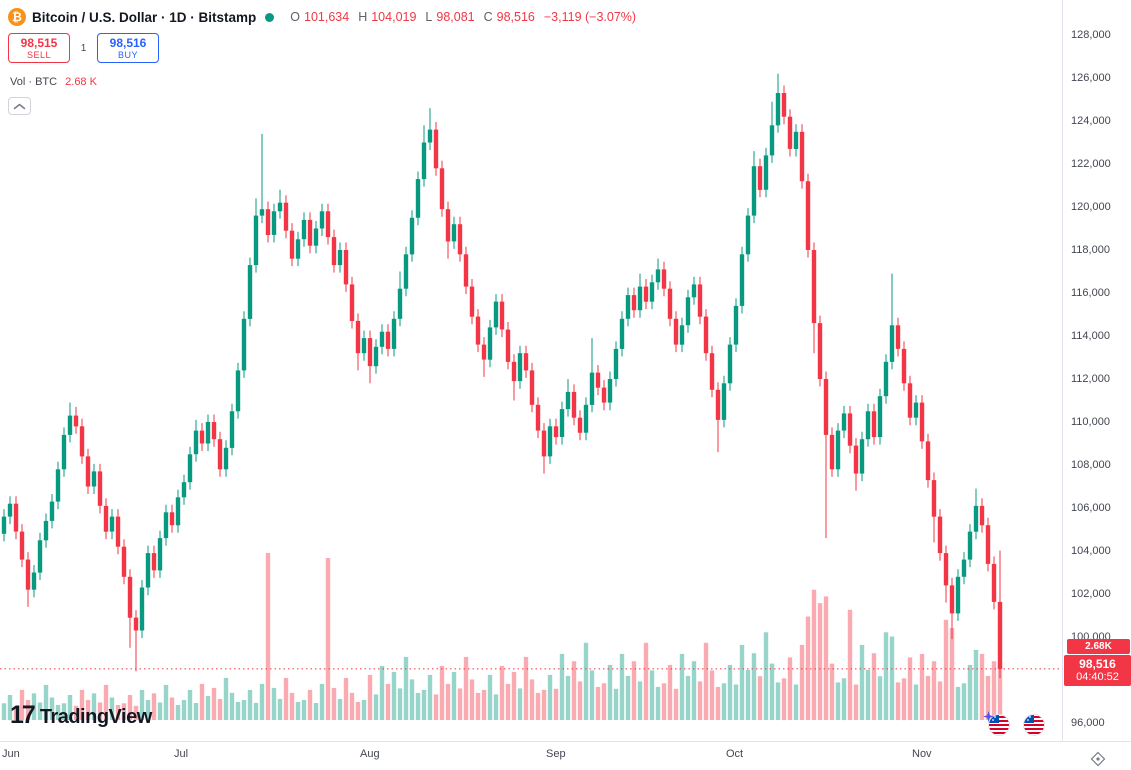 This screenshot has width=1131, height=770. Describe the element at coordinates (144, 17) in the screenshot. I see `symbol-title: Bitcoin / U.S. Dollar · 1D · Bitstamp` at that location.